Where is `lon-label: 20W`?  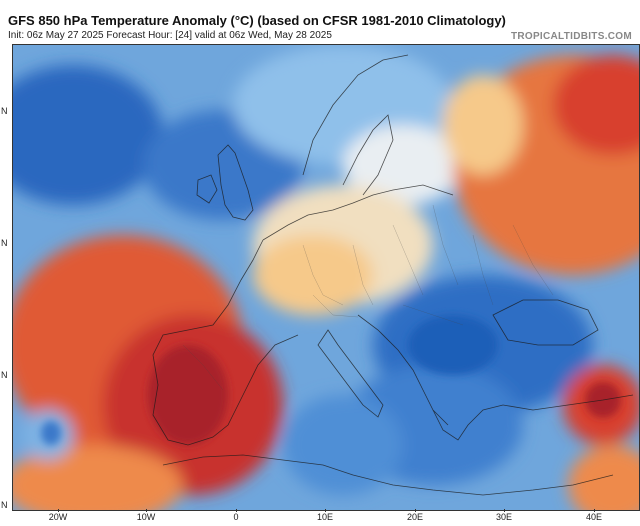
lon-label: 20W is located at coordinates (58, 517).